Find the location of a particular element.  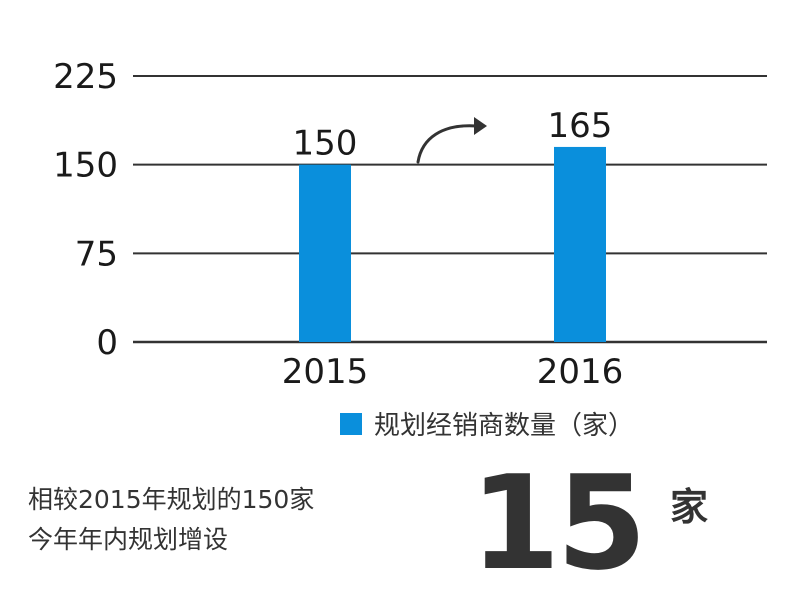

increase-arrow-icon is located at coordinates (447, 144).